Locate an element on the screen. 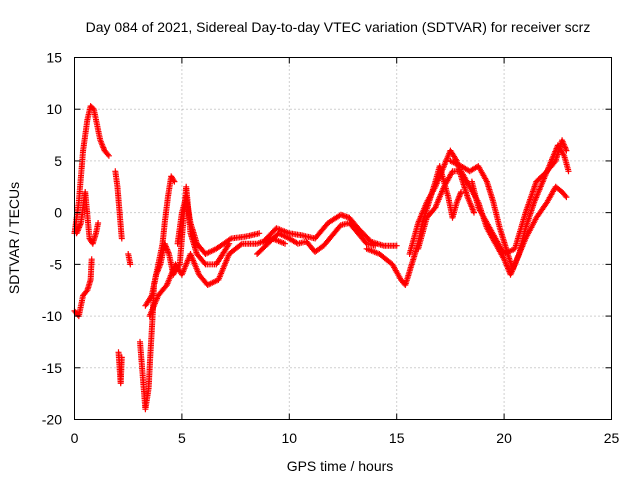 This screenshot has width=640, height=480. y-tick-label: -20 is located at coordinates (52, 420).